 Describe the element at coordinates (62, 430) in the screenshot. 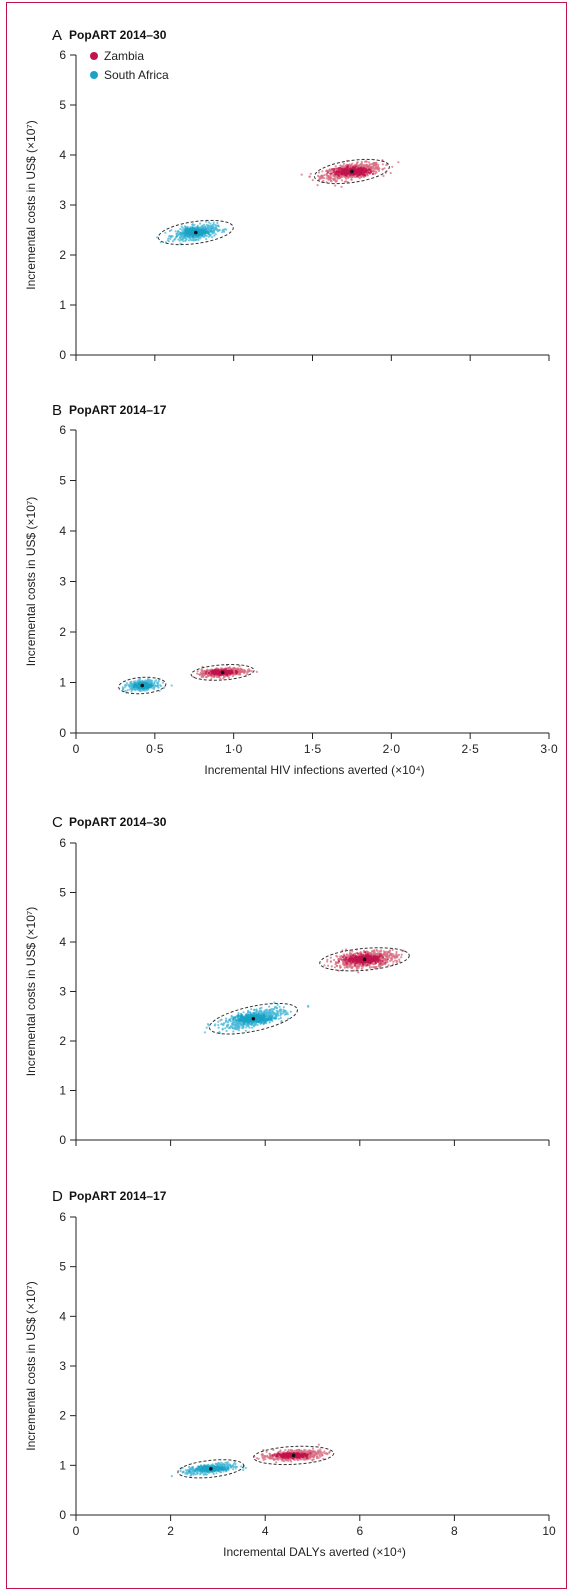

I see `y-tick-label: 6` at that location.